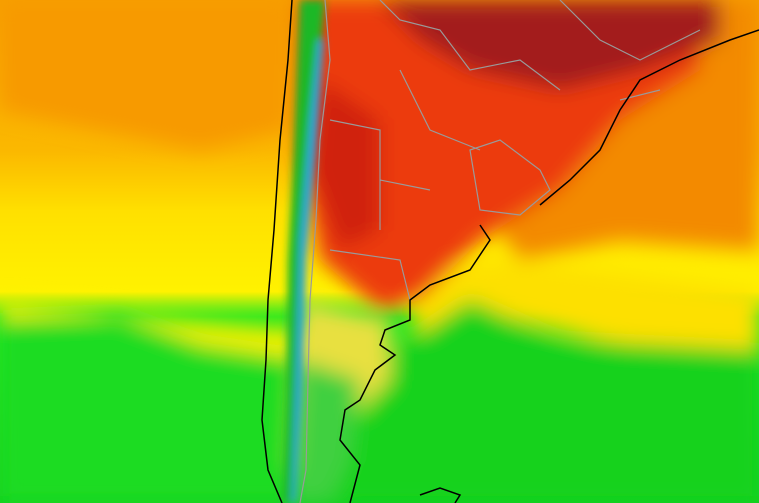 This screenshot has width=759, height=503. I want to click on andes-cold-peaks, so click(308, 271).